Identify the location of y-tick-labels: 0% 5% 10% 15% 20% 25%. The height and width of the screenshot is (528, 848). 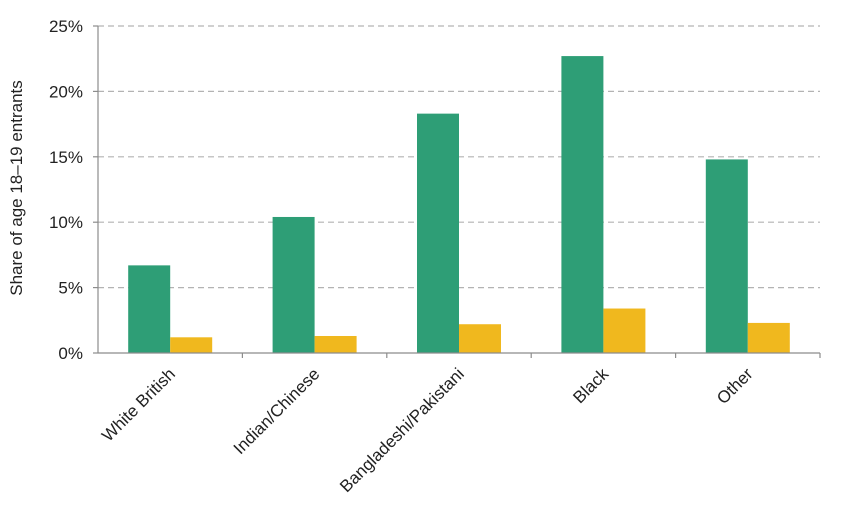
(66, 190).